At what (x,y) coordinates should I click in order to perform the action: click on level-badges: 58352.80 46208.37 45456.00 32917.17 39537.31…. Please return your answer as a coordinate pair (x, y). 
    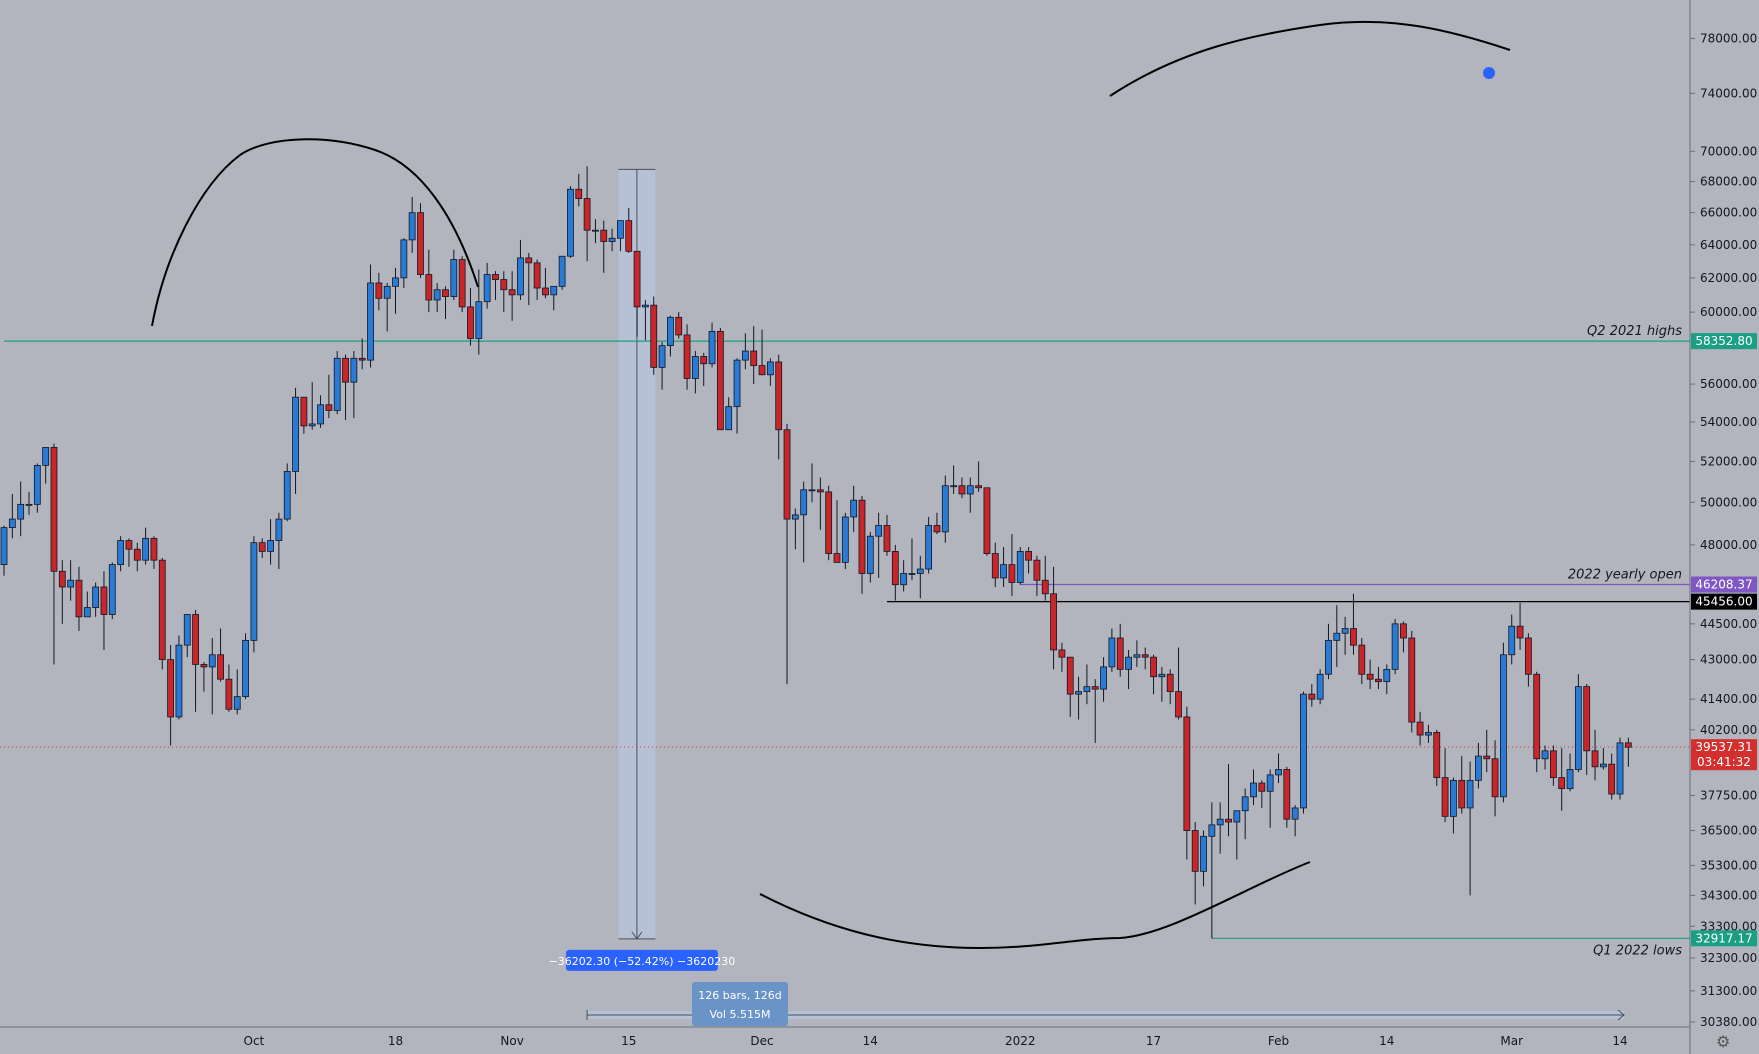
    Looking at the image, I should click on (1724, 640).